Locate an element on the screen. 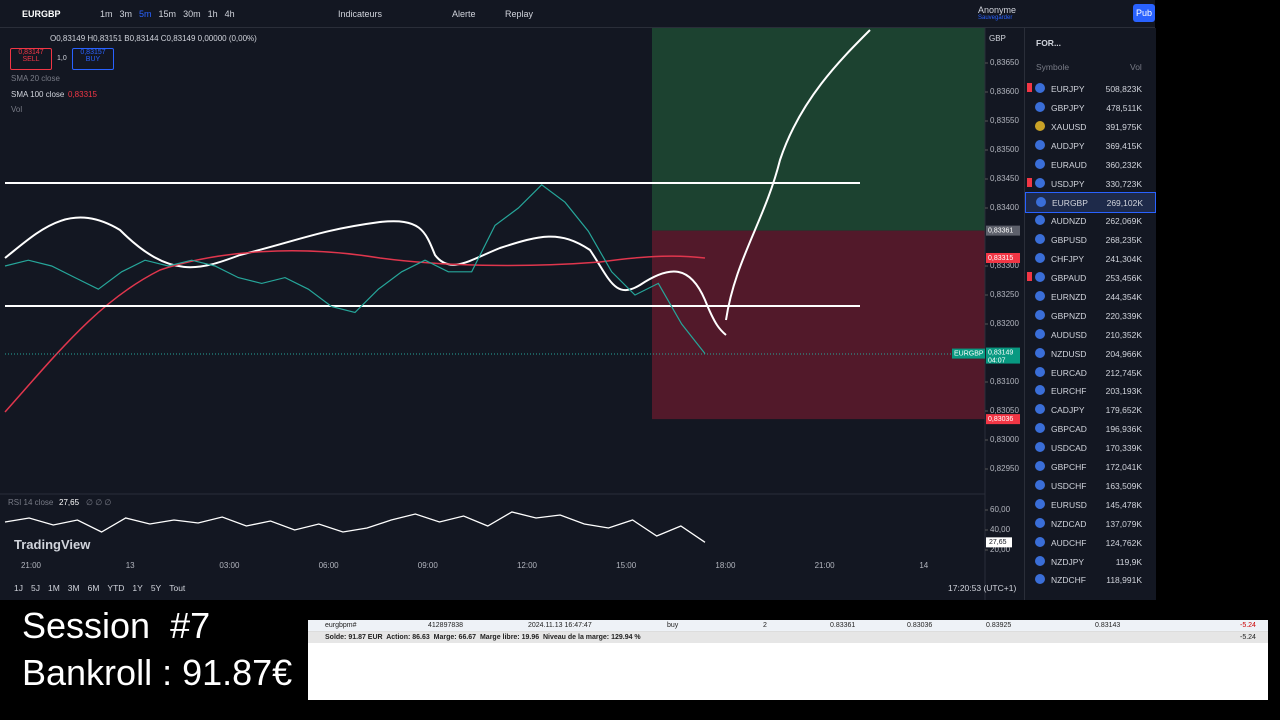 This screenshot has width=1280, height=720. watchlist-row: GBPUSD 268,235K is located at coordinates (1089, 239).